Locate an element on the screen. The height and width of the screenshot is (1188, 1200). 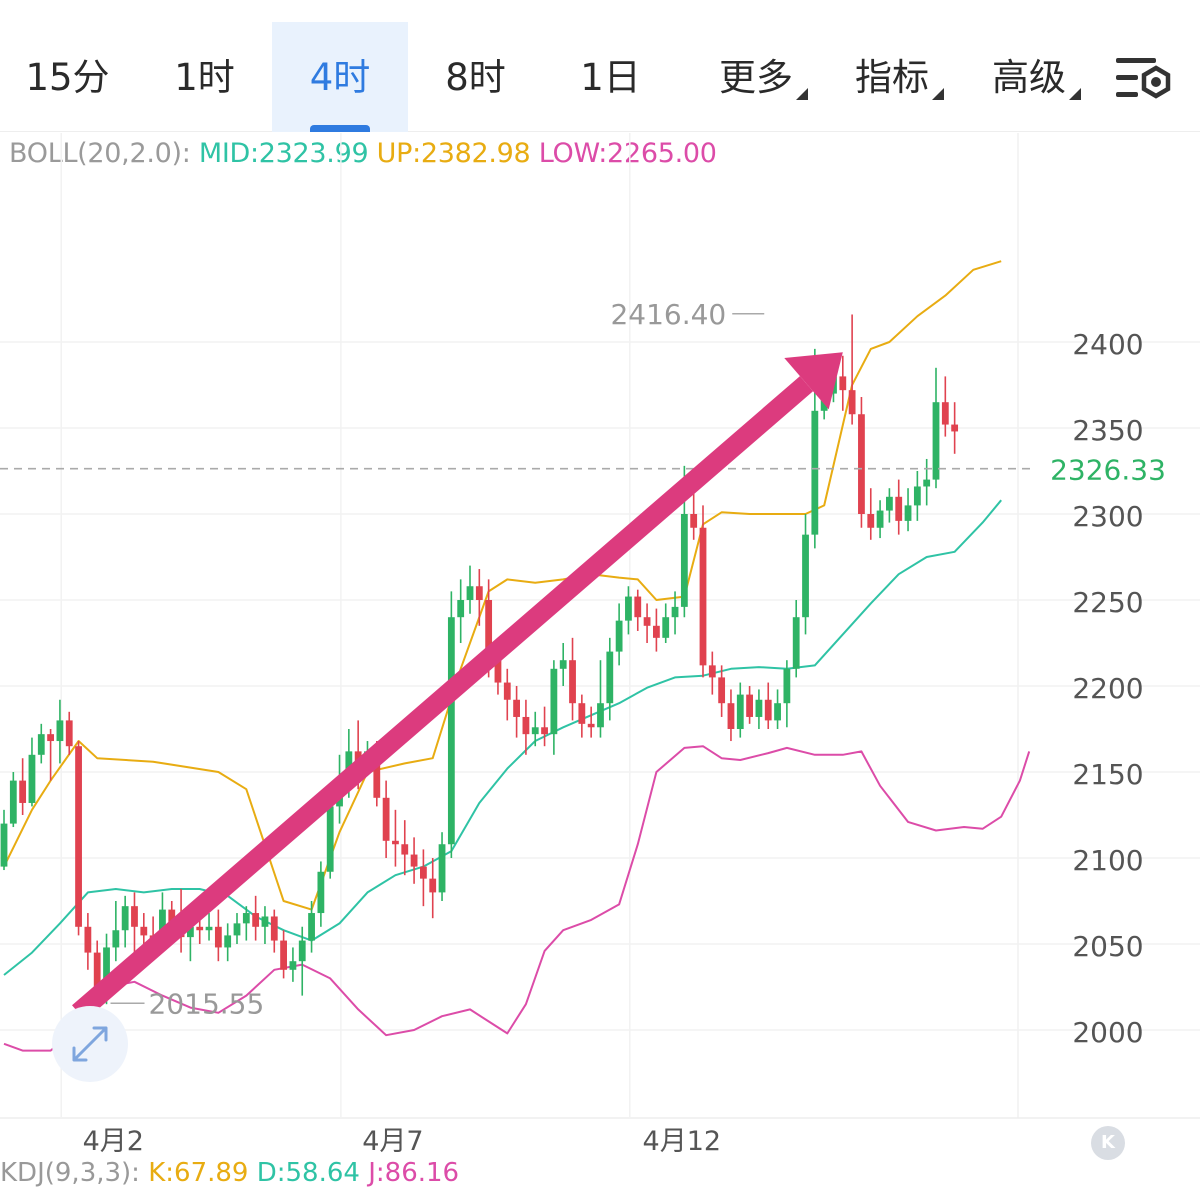
low-price-label: 2015.55 is located at coordinates (207, 1003).